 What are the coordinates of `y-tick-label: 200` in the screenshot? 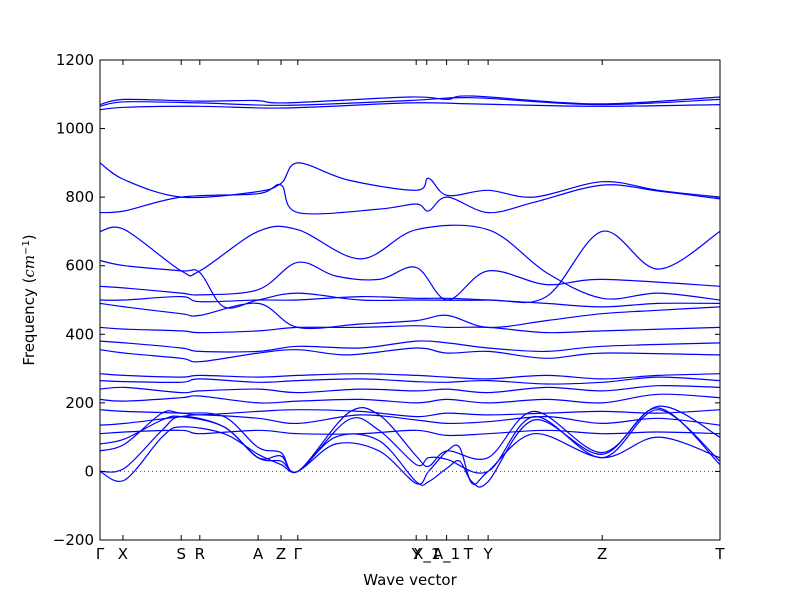 It's located at (79, 403).